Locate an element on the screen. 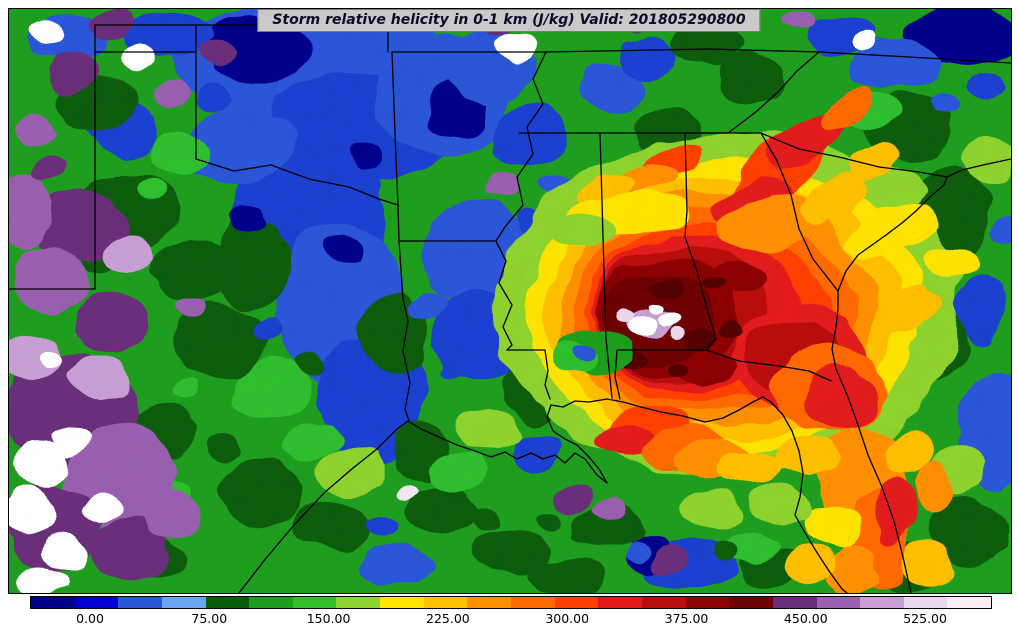 This screenshot has width=1018, height=633. colorbar-tick-label: 450.00 is located at coordinates (805, 618).